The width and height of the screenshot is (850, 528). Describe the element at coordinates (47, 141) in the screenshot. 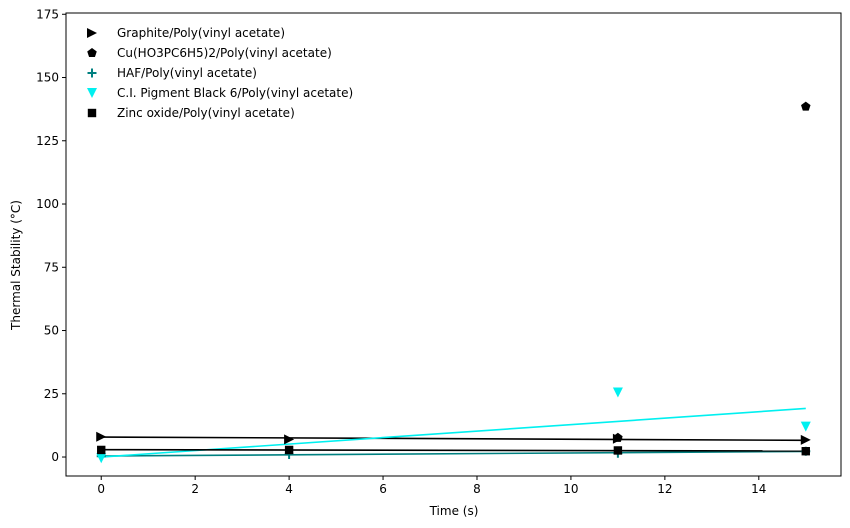

I see `y-tick-label-5: 125` at that location.